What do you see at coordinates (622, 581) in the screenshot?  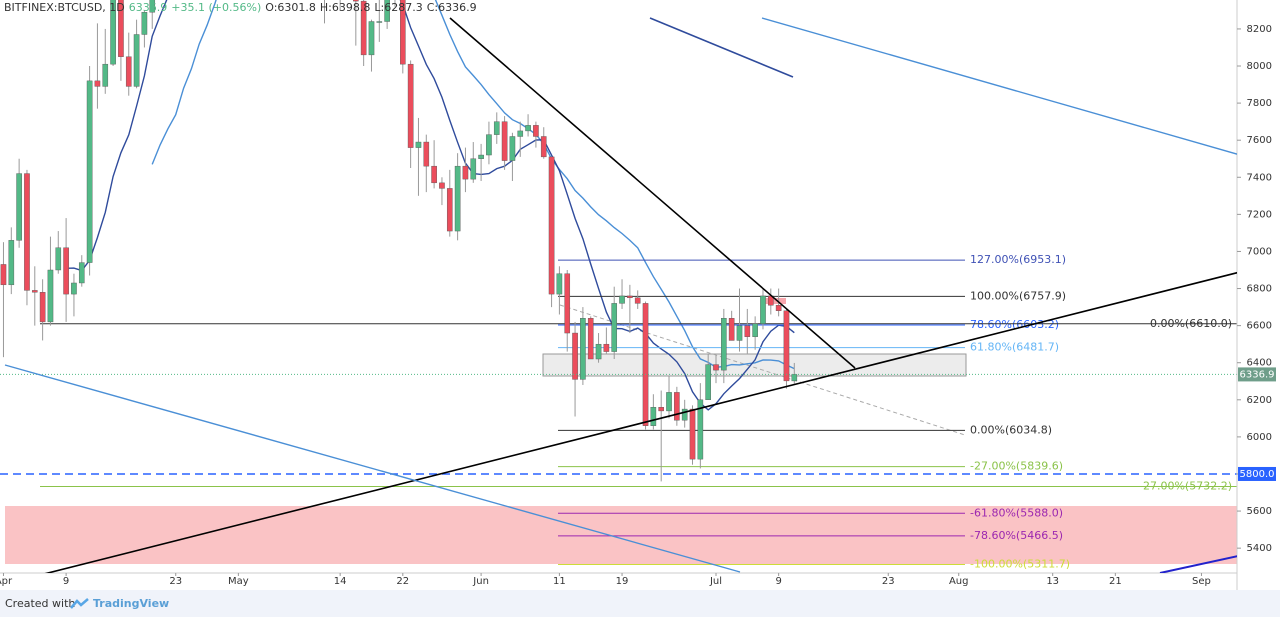 I see `x-tick-label: 19` at bounding box center [622, 581].